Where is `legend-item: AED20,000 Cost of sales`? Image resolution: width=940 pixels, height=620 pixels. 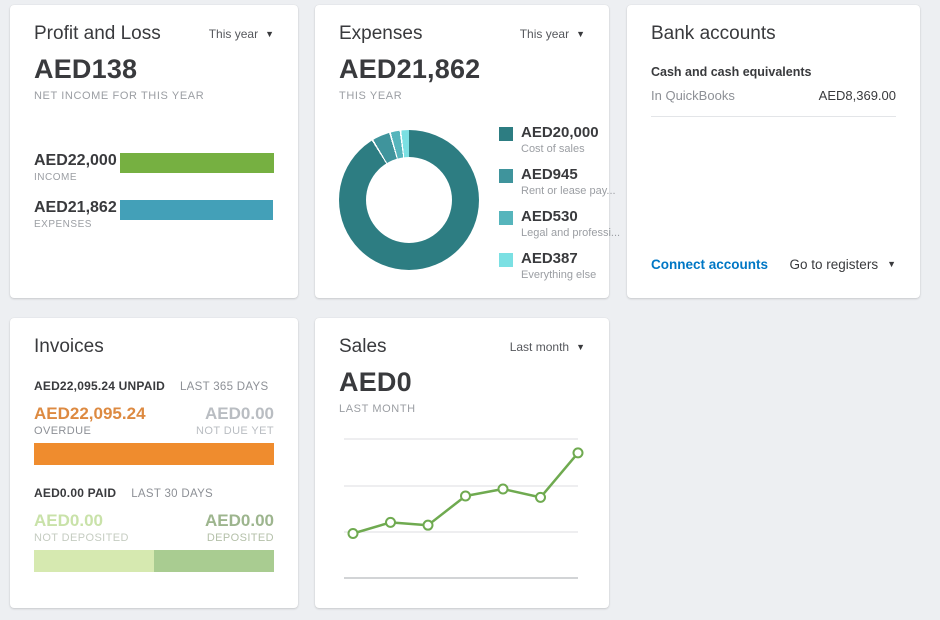 legend-item: AED20,000 Cost of sales is located at coordinates (559, 139).